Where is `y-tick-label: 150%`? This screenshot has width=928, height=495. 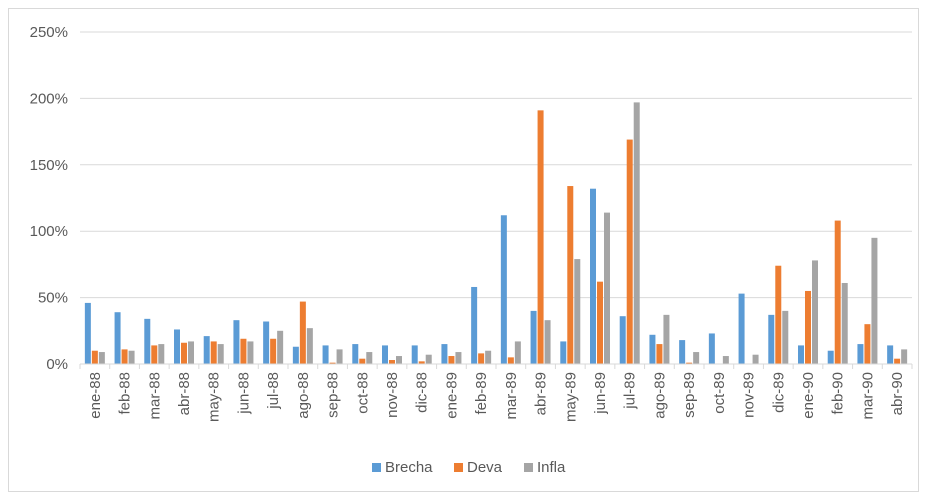
y-tick-label: 150% is located at coordinates (49, 165).